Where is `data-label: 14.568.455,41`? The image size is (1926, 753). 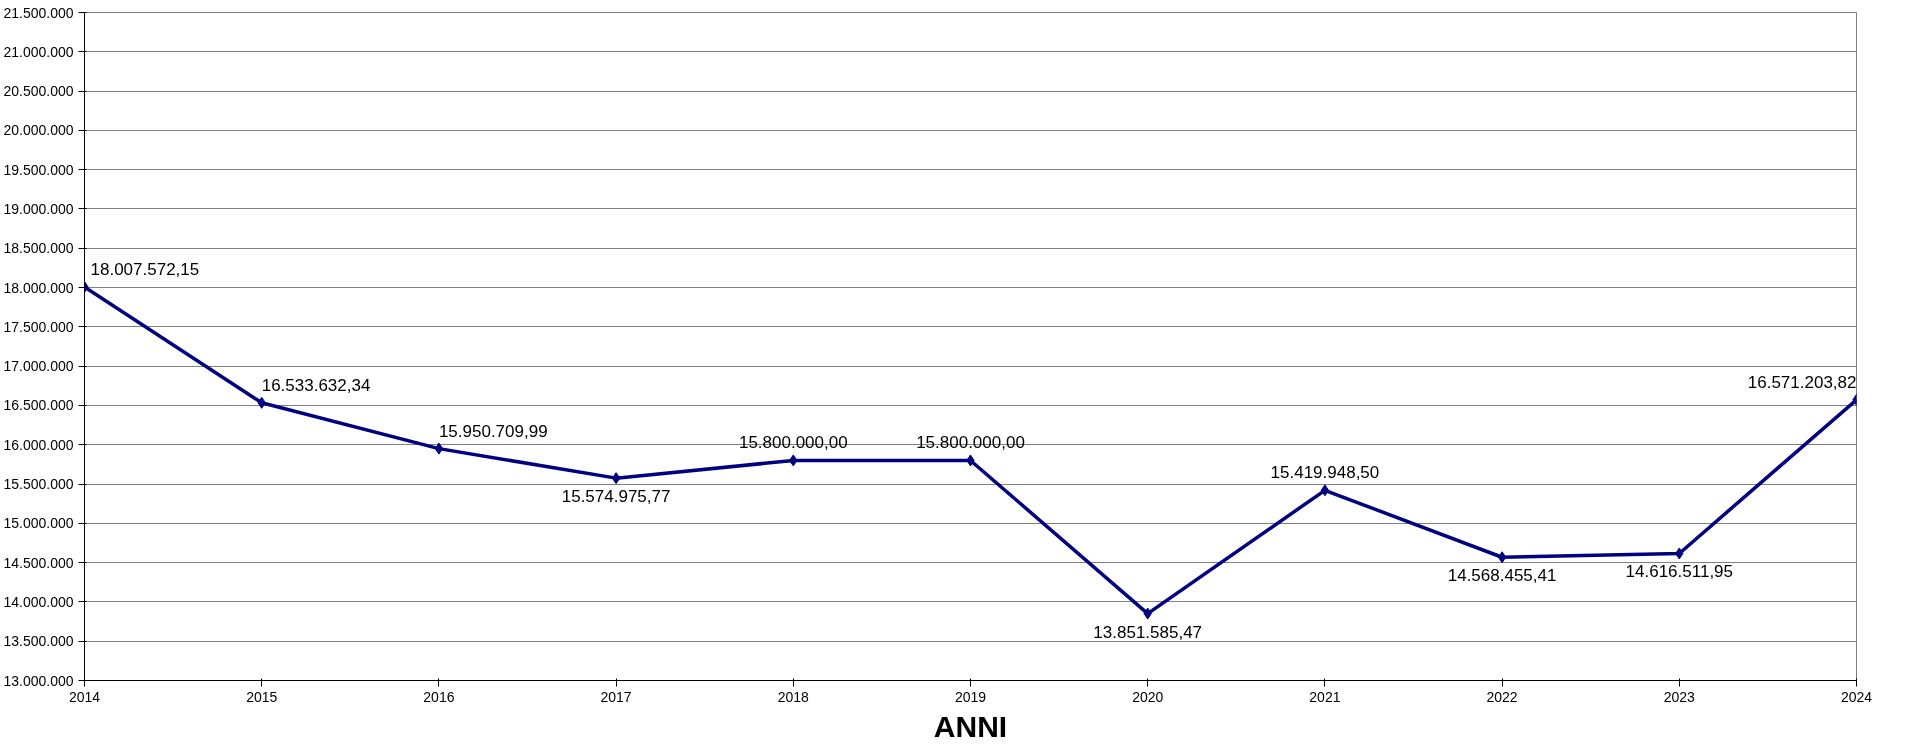 data-label: 14.568.455,41 is located at coordinates (1502, 576).